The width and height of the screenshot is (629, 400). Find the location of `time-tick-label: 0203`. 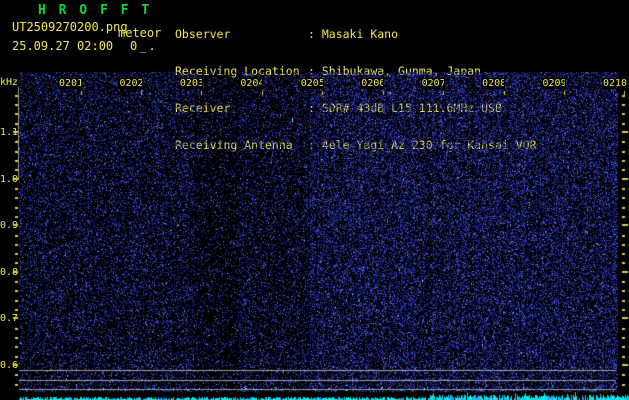

time-tick-label: 0203 is located at coordinates (190, 83).